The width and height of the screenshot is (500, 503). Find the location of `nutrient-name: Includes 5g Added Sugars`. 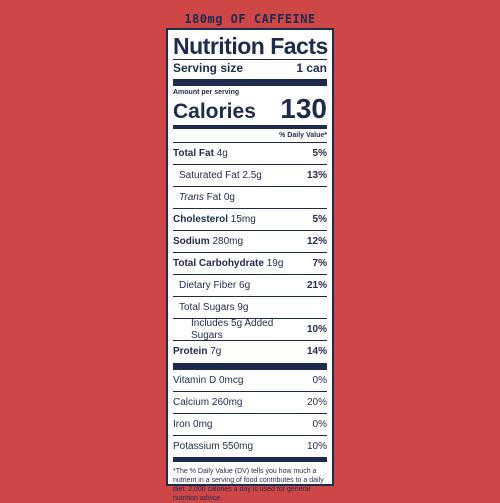

nutrient-name: Includes 5g Added Sugars is located at coordinates (232, 329).